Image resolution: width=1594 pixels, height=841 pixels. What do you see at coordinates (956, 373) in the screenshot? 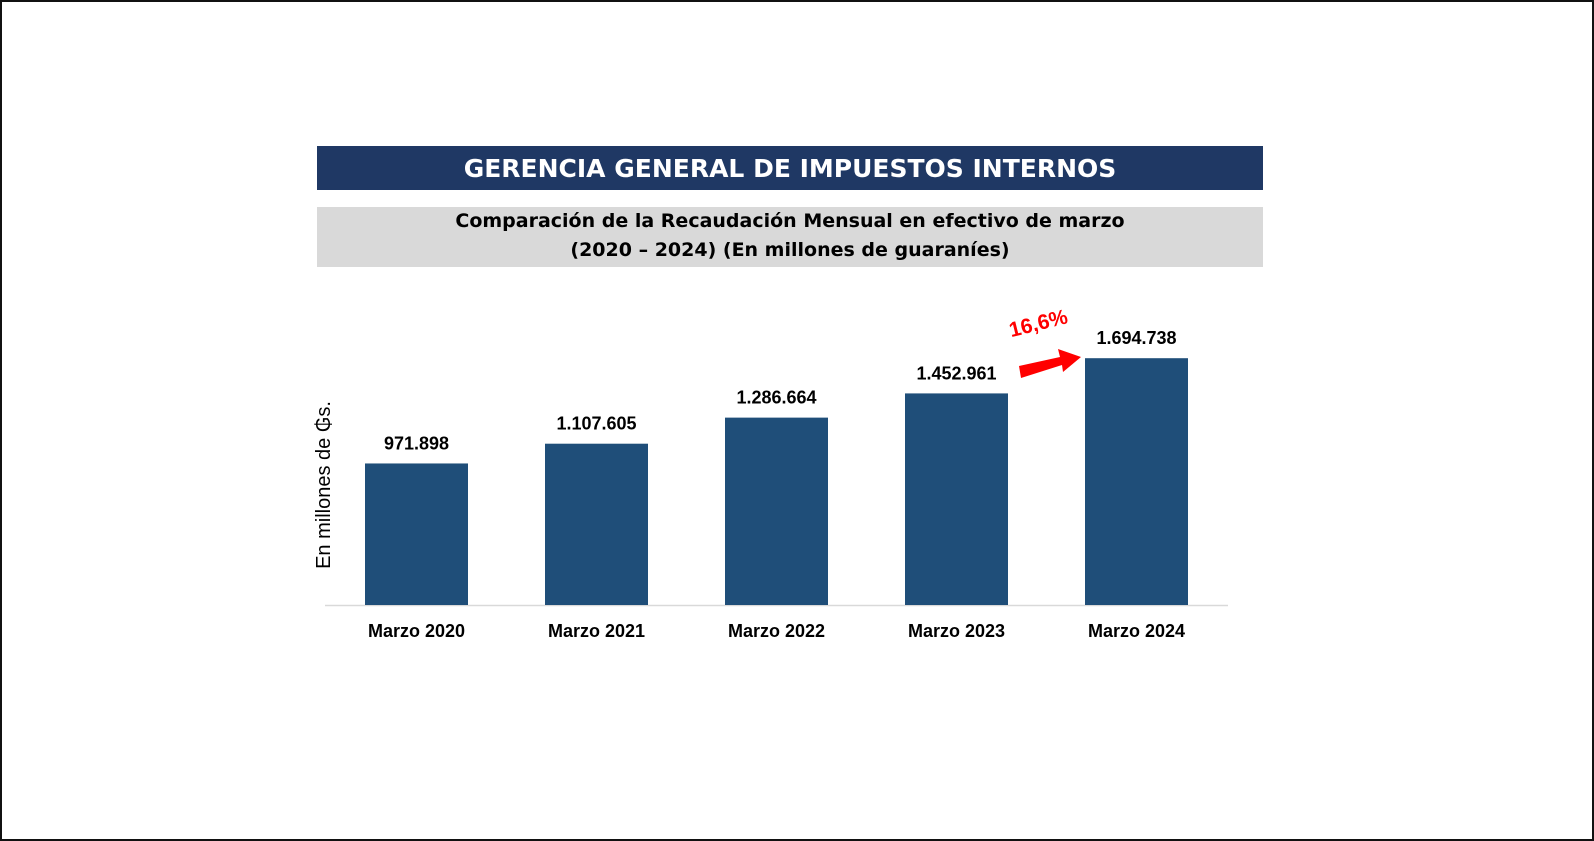
I see `value-label: 1.452.961` at bounding box center [956, 373].